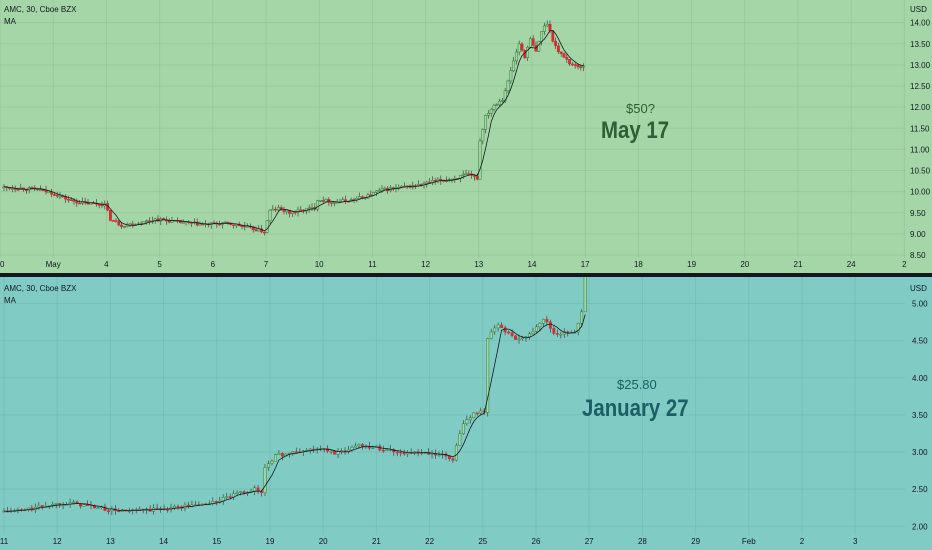 Image resolution: width=932 pixels, height=550 pixels. Describe the element at coordinates (429, 541) in the screenshot. I see `x-tick-label: 22` at that location.